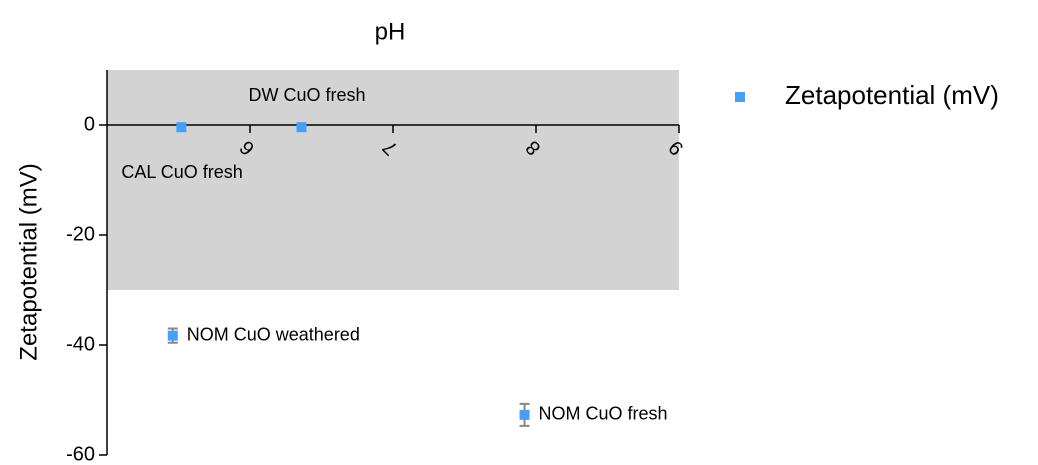 The image size is (1038, 465). What do you see at coordinates (80, 454) in the screenshot?
I see `y-tick-label: -60` at bounding box center [80, 454].